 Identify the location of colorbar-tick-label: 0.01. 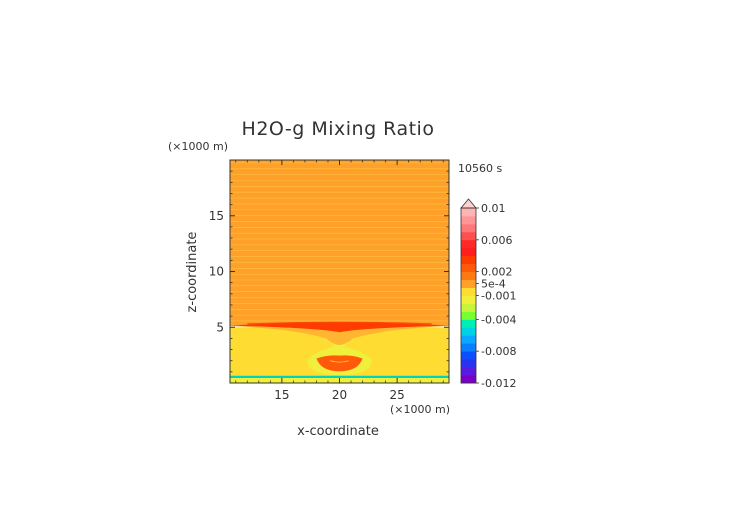
(493, 208).